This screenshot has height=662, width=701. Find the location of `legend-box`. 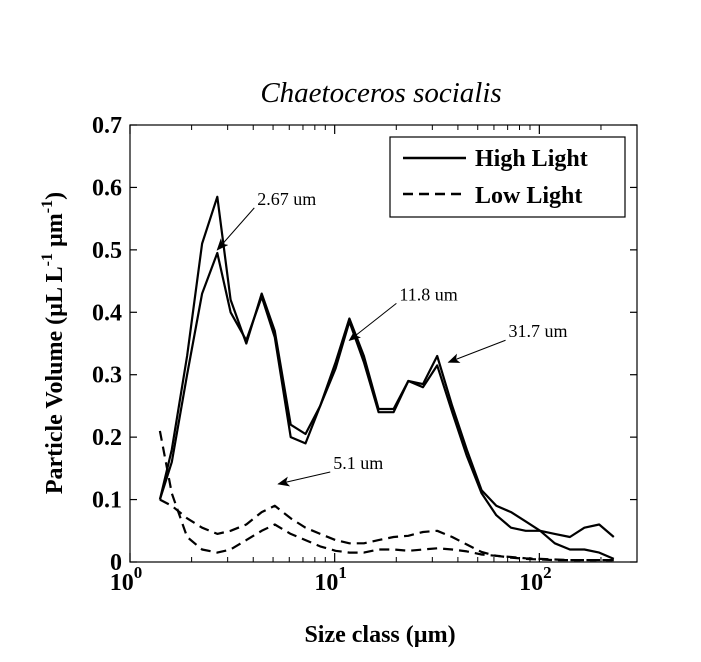

legend-box is located at coordinates (507, 177).